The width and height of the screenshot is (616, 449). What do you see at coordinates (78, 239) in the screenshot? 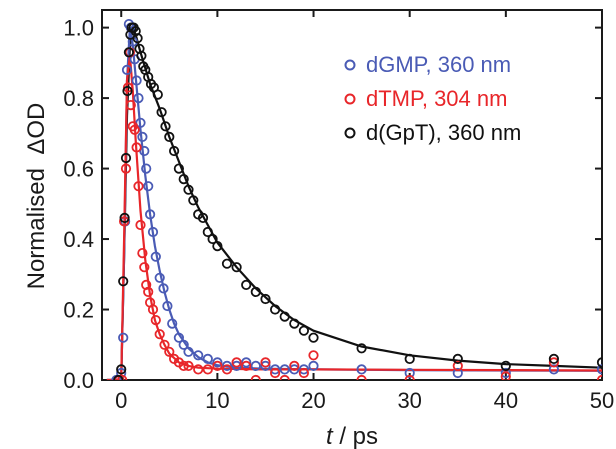
I see `y-tick-label: 0.4` at bounding box center [78, 239].